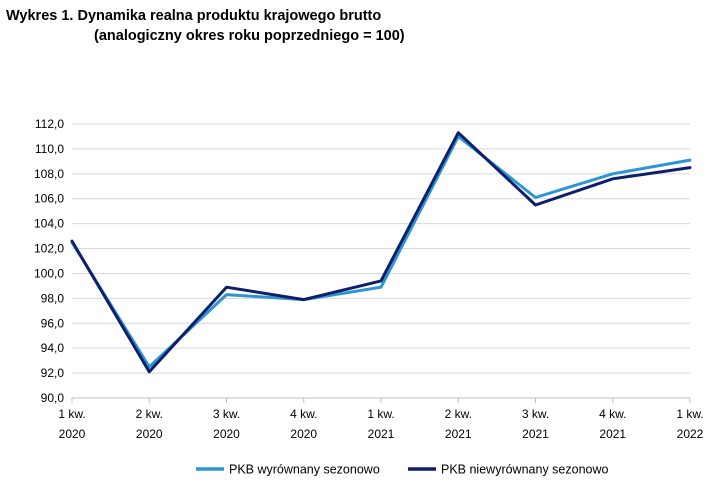 The height and width of the screenshot is (501, 726). Describe the element at coordinates (690, 434) in the screenshot. I see `x-tick-label-year: 2022` at that location.